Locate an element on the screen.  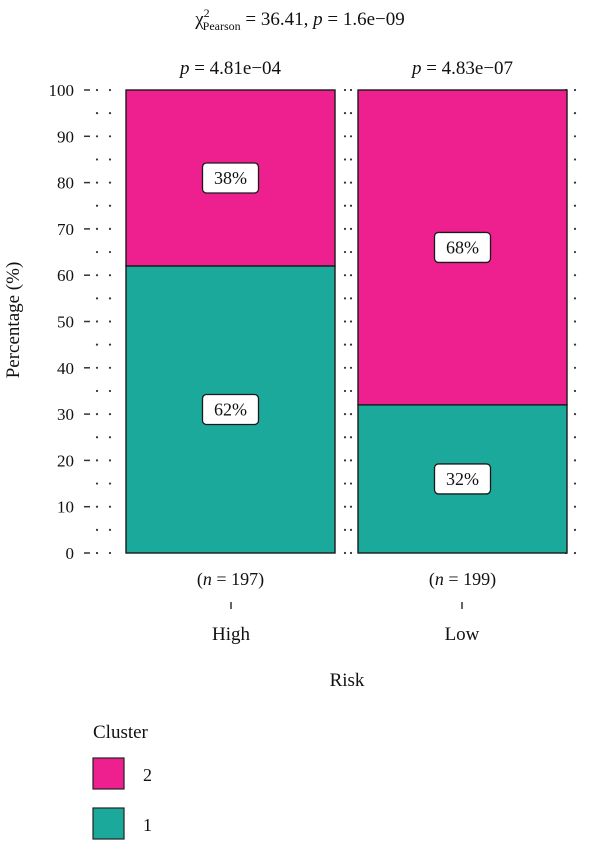
chi-superscript: 2 is located at coordinates (207, 13).